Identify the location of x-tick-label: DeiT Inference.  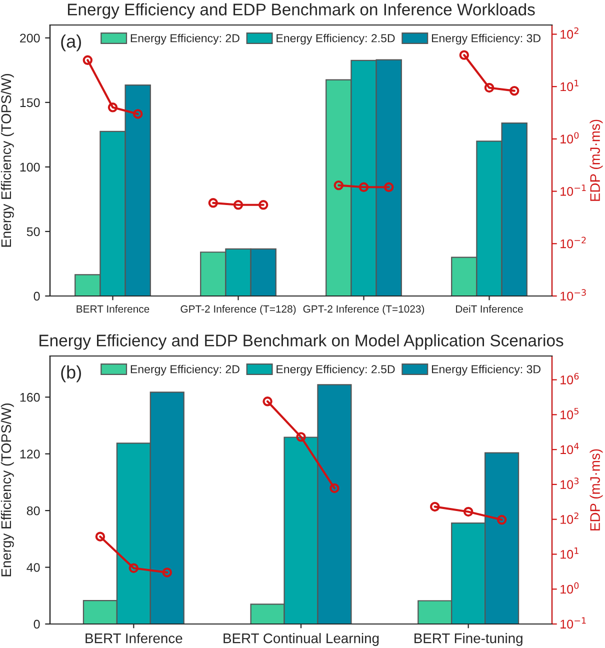
(489, 309).